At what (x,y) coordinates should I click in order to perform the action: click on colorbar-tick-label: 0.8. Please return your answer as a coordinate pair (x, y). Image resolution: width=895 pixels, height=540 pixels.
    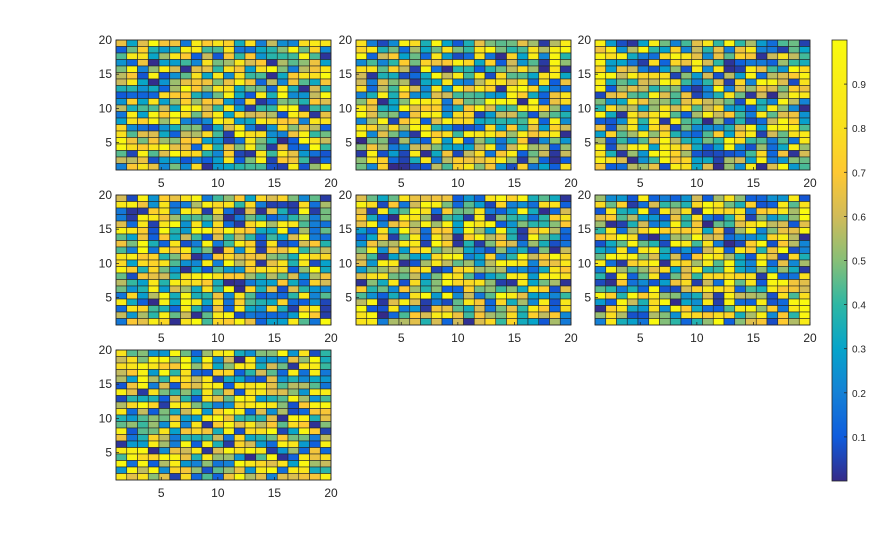
    Looking at the image, I should click on (859, 129).